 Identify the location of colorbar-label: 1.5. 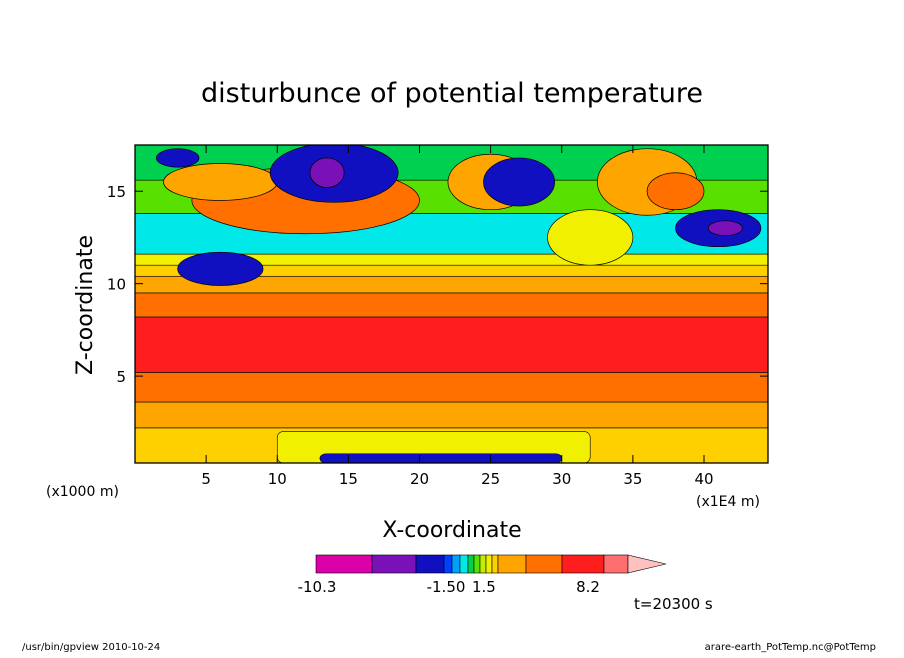
(484, 587).